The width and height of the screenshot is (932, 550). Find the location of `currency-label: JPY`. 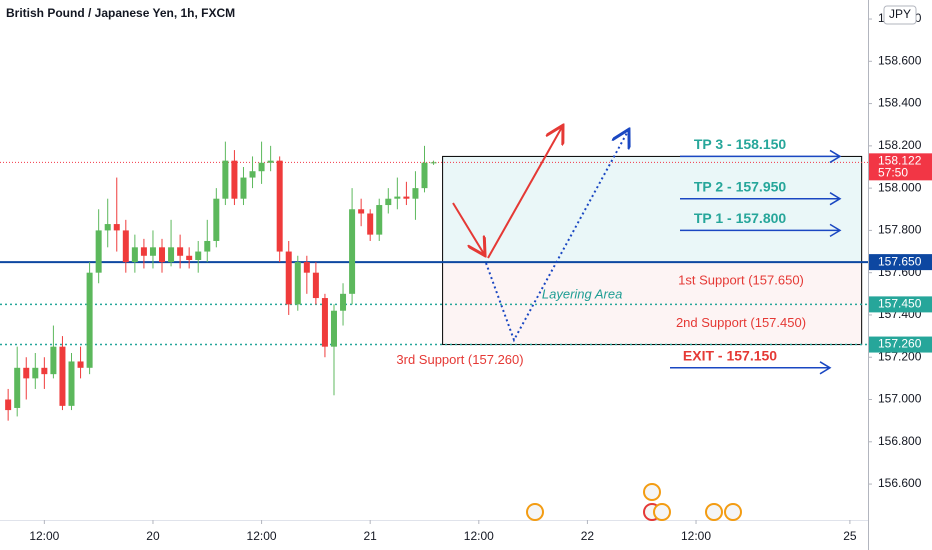

currency-label: JPY is located at coordinates (900, 14).